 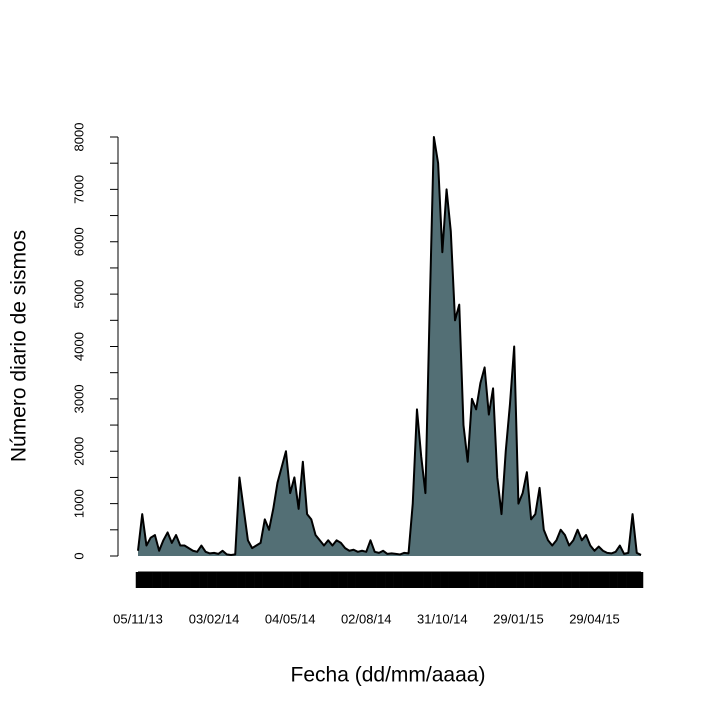 What do you see at coordinates (442, 618) in the screenshot?
I see `x-tick-label: 31/10/14` at bounding box center [442, 618].